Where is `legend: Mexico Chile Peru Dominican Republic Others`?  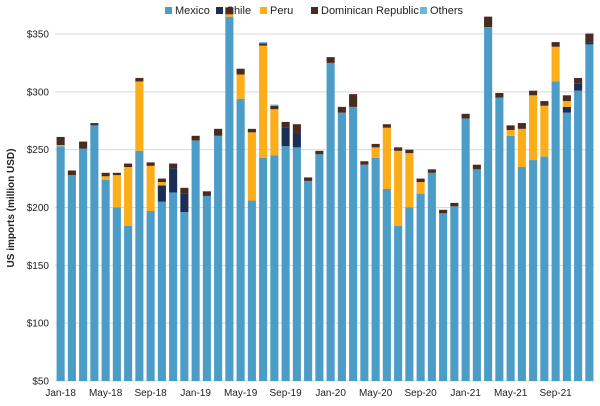 legend: Mexico Chile Peru Dominican Republic Others is located at coordinates (314, 11).